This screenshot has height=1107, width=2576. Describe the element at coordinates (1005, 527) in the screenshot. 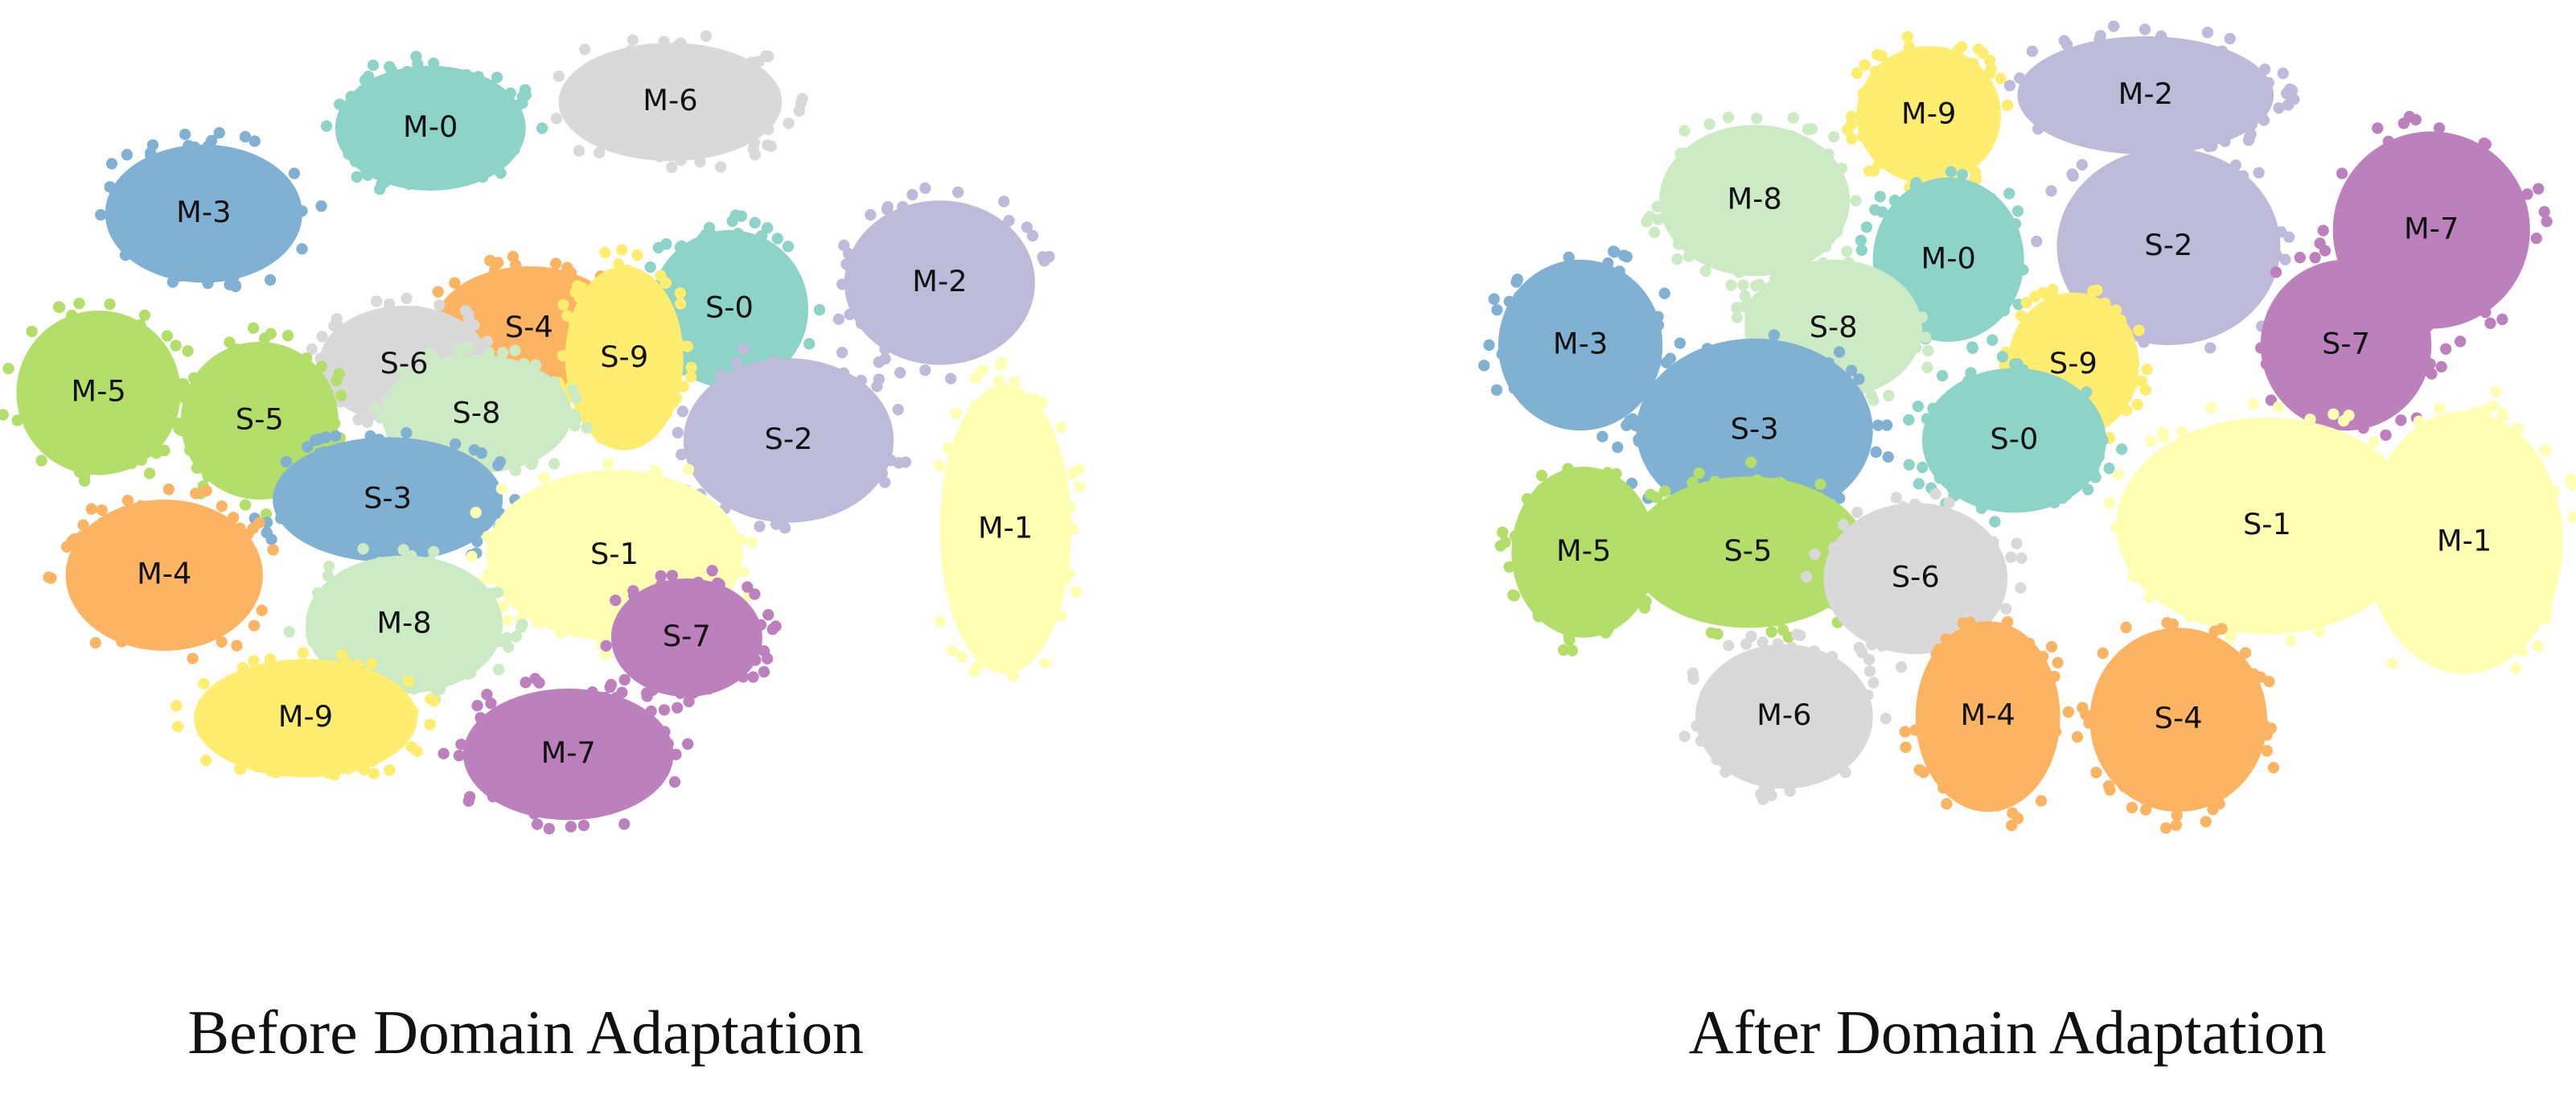

I see `cluster-label: M-1` at that location.